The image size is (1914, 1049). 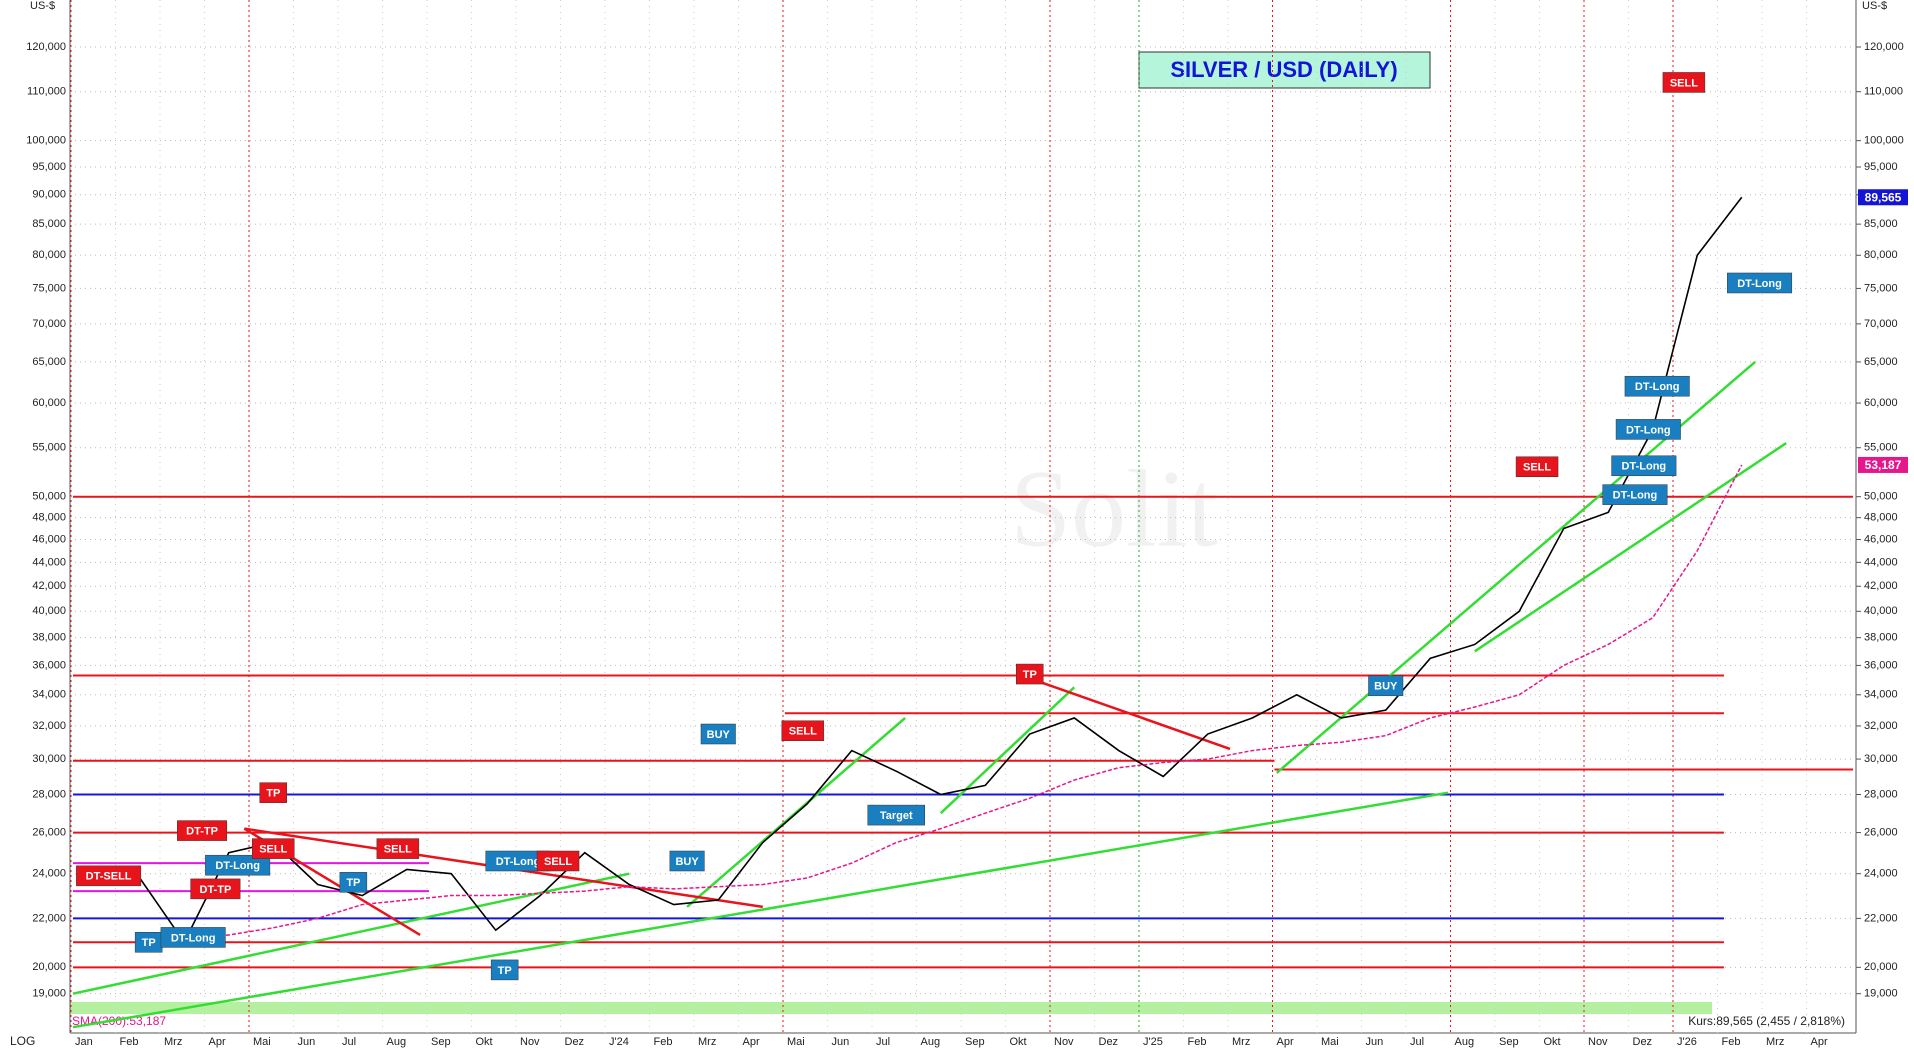 I want to click on y-tick-label: 40,000, so click(x=49, y=611).